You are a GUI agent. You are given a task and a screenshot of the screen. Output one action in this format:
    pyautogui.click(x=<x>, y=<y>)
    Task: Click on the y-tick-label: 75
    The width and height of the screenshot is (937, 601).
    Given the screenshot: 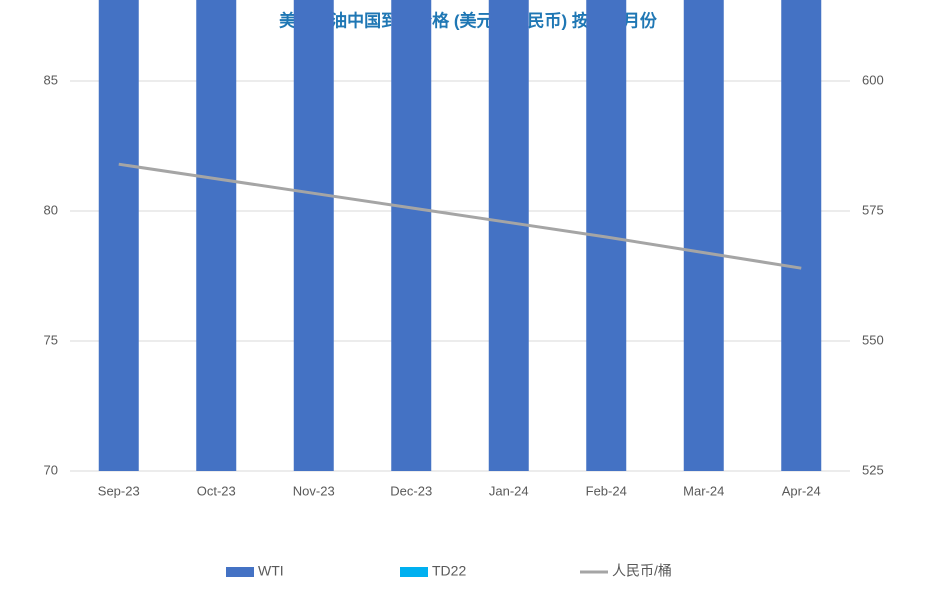 What is the action you would take?
    pyautogui.click(x=51, y=339)
    